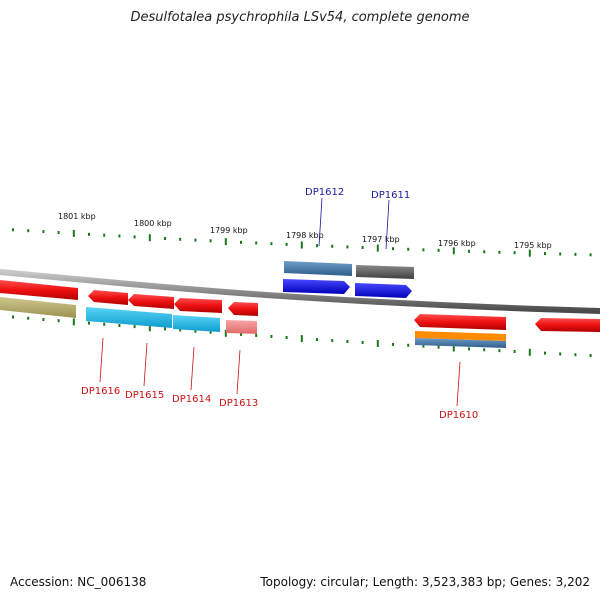 This screenshot has height=600, width=600. What do you see at coordinates (196, 323) in the screenshot?
I see `gene-dp1614-cyan` at bounding box center [196, 323].